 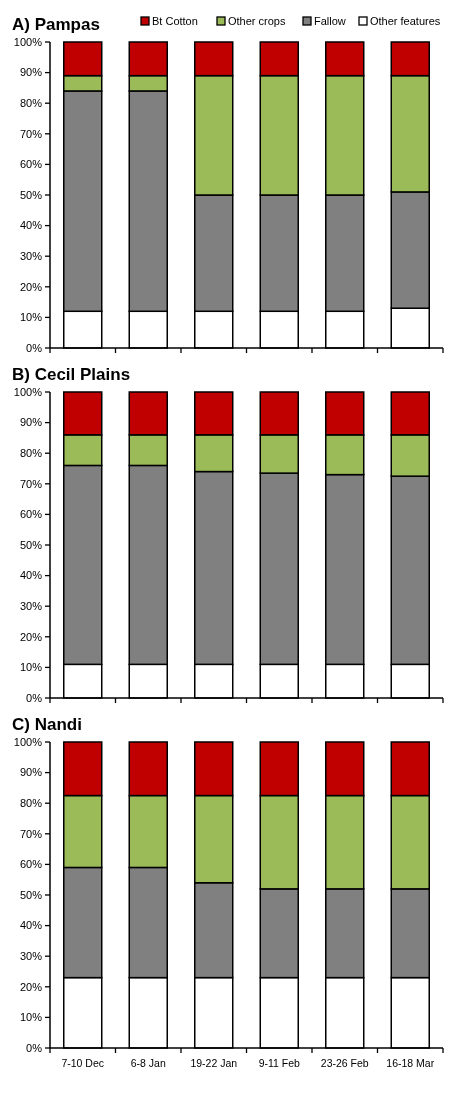 I want to click on x-tick-label: 23-26 Feb, so click(x=344, y=1063).